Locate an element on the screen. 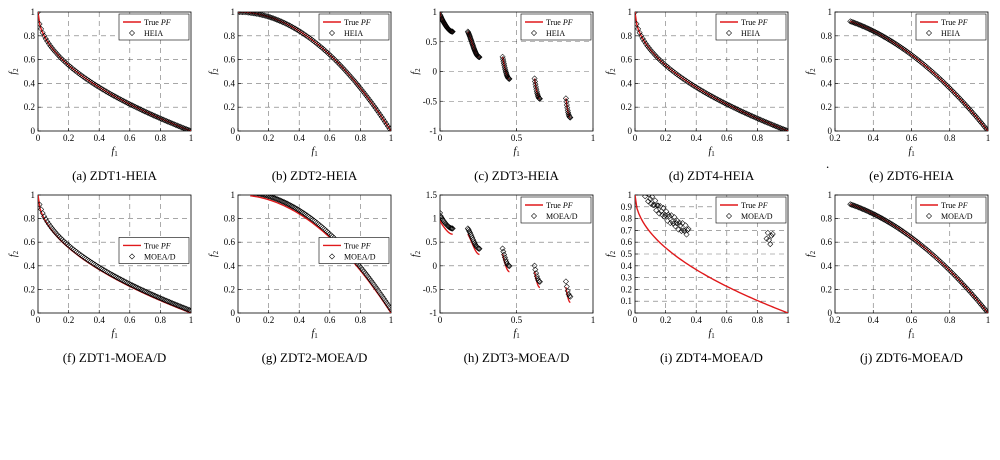  y-tick-label: 0 is located at coordinates (630, 313).